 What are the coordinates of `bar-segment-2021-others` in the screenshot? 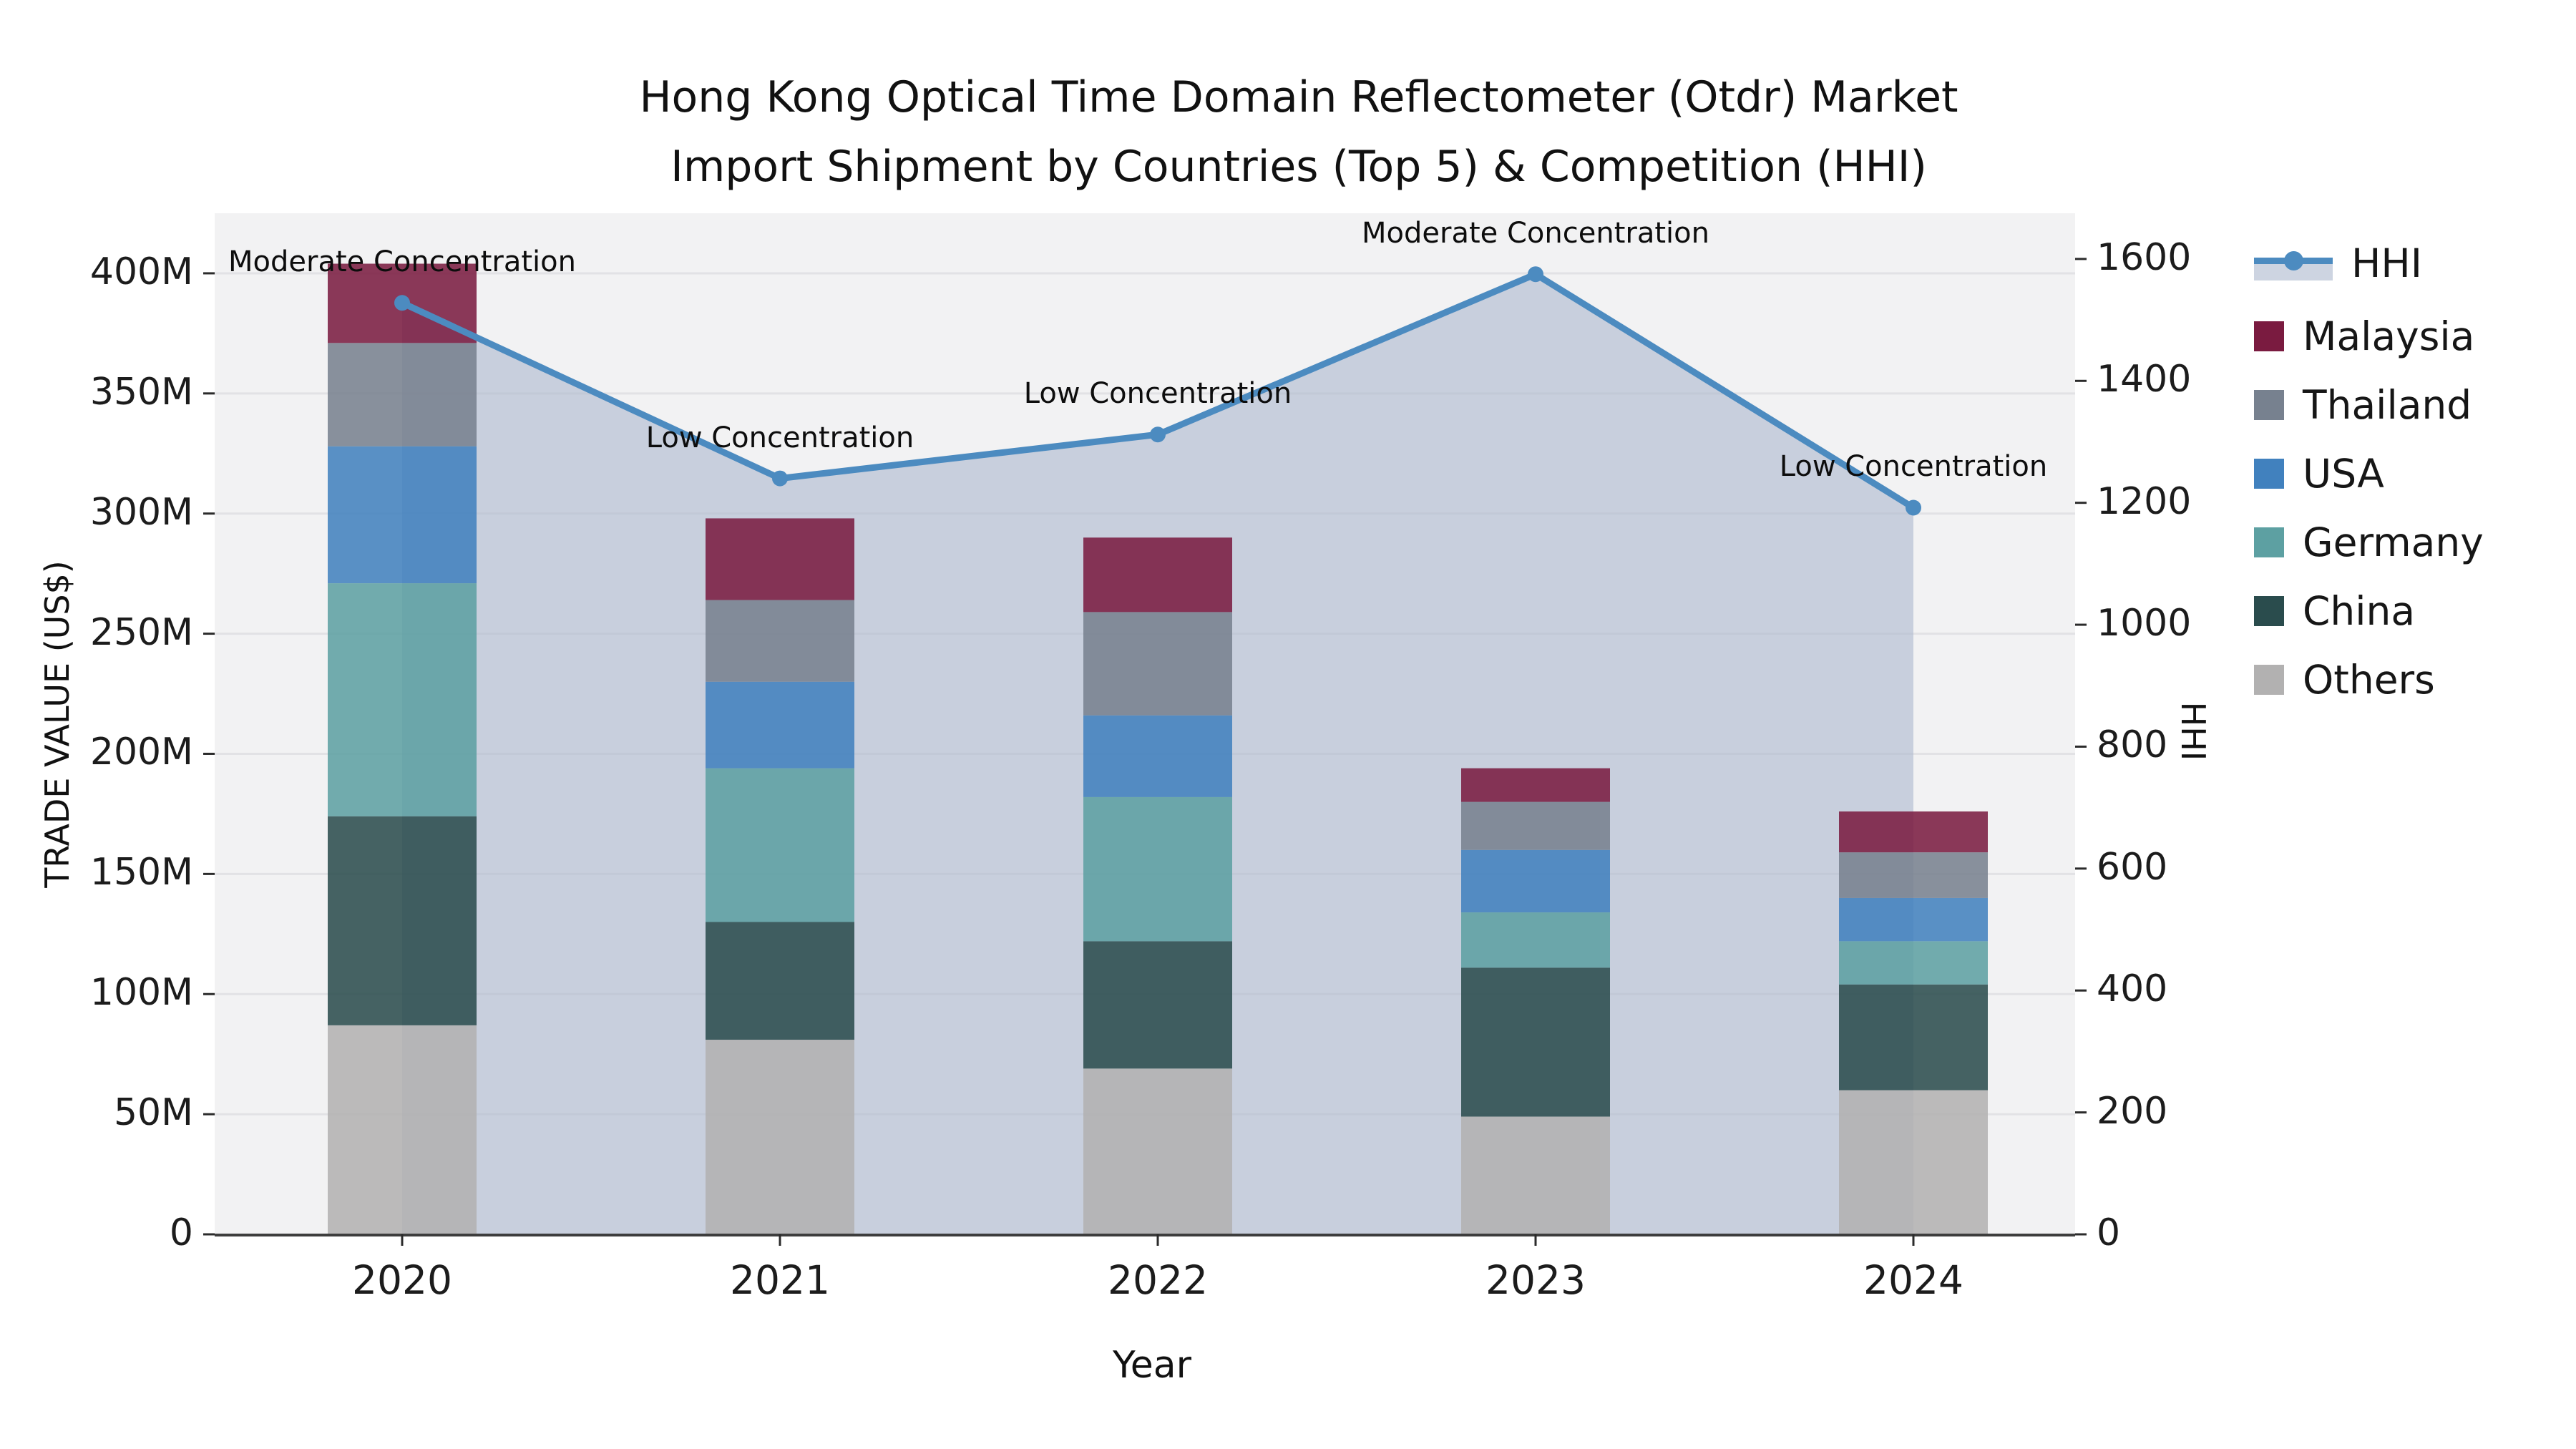 It's located at (780, 1137).